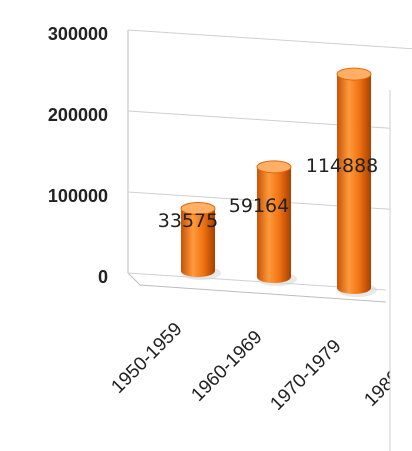 This screenshot has height=451, width=412. What do you see at coordinates (305, 375) in the screenshot?
I see `x-tick-label: 1970-1979` at bounding box center [305, 375].